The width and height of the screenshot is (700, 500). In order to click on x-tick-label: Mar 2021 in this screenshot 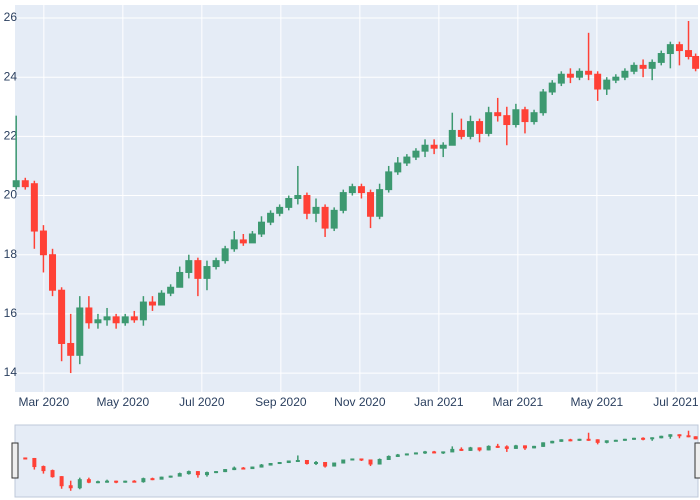, I will do `click(518, 402)`.